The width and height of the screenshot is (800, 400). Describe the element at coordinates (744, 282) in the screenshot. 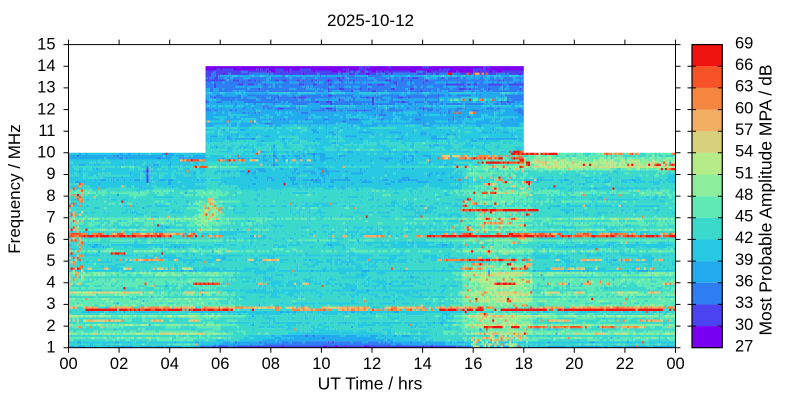

I see `svg-text: 36` at that location.